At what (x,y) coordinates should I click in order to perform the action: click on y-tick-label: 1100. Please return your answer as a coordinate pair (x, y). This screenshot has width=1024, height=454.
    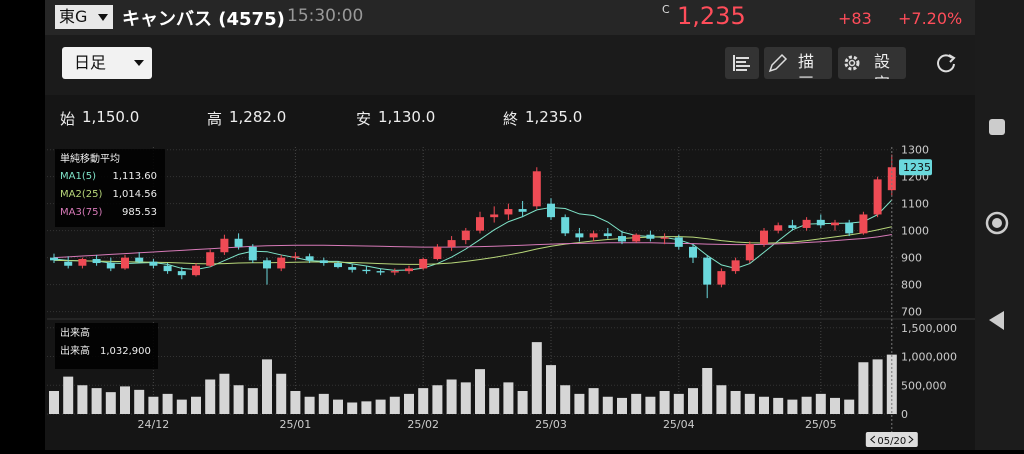
    Looking at the image, I should click on (915, 204).